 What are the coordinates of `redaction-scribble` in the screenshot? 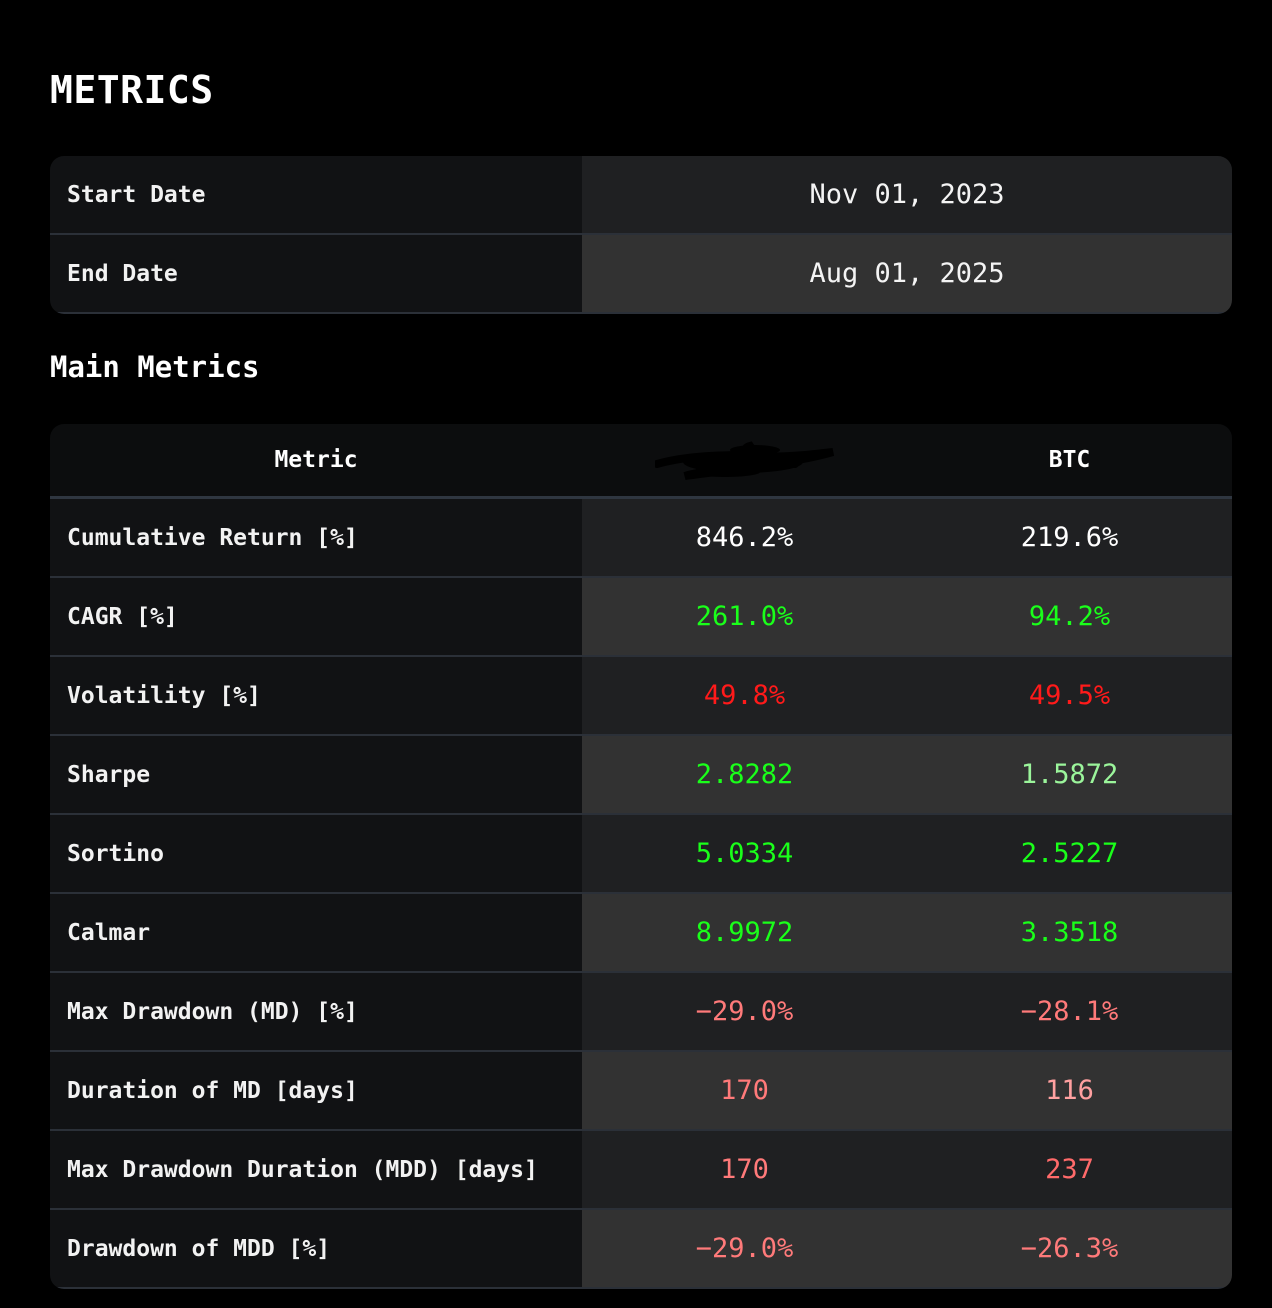 It's located at (744, 460).